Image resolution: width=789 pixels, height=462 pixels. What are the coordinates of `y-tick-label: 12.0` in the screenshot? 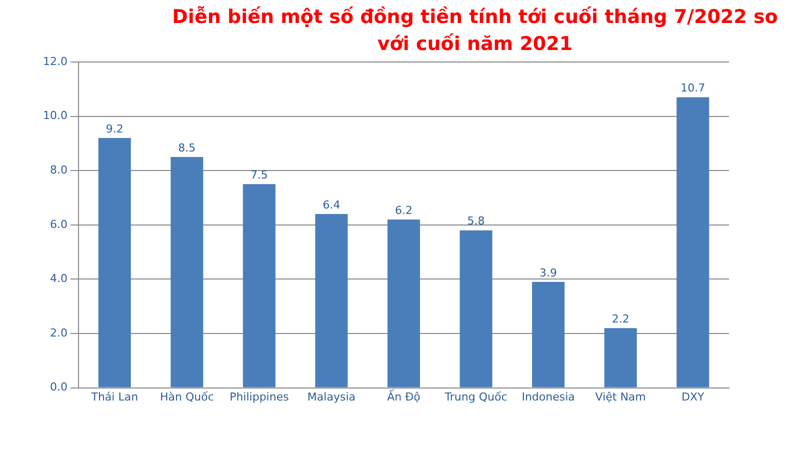 It's located at (55, 61).